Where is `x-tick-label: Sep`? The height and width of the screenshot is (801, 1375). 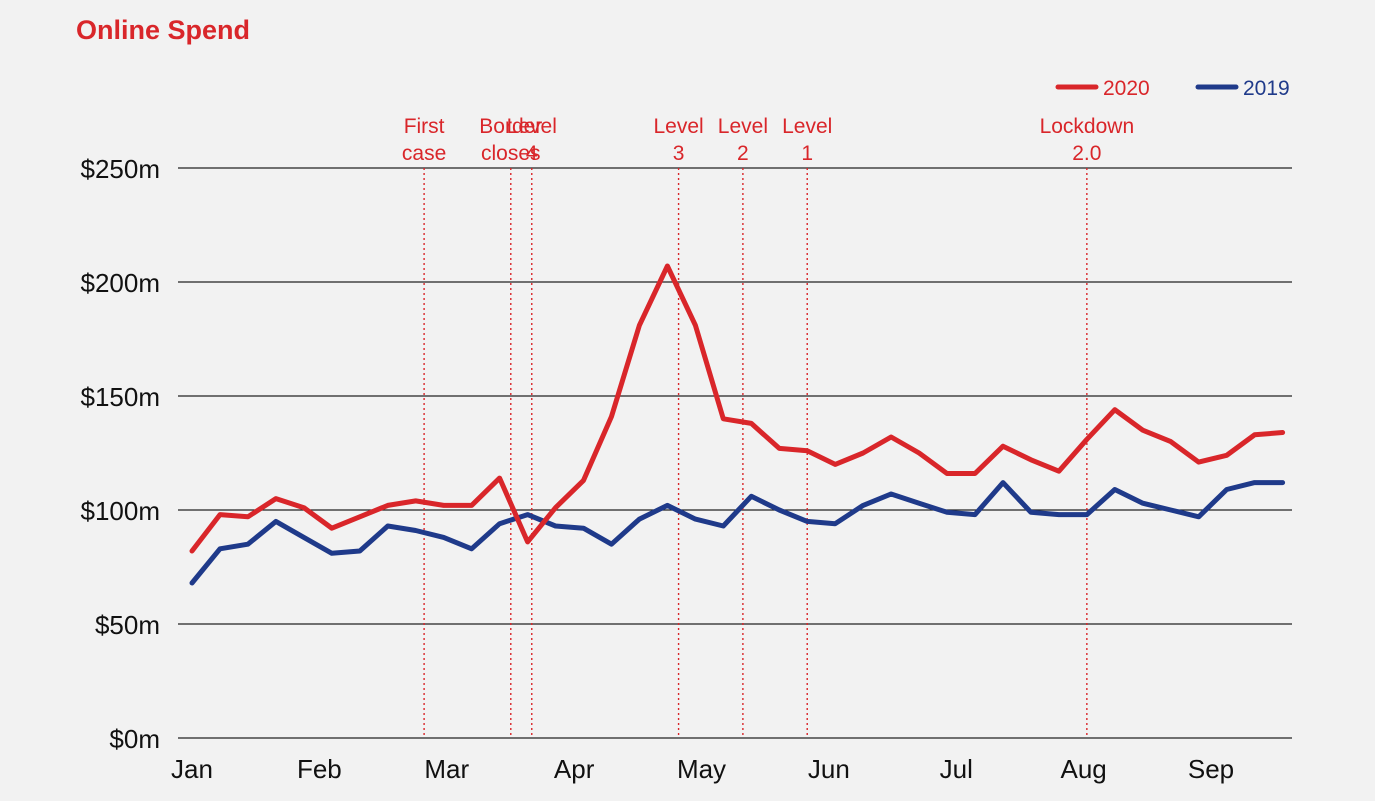 x-tick-label: Sep is located at coordinates (1211, 769).